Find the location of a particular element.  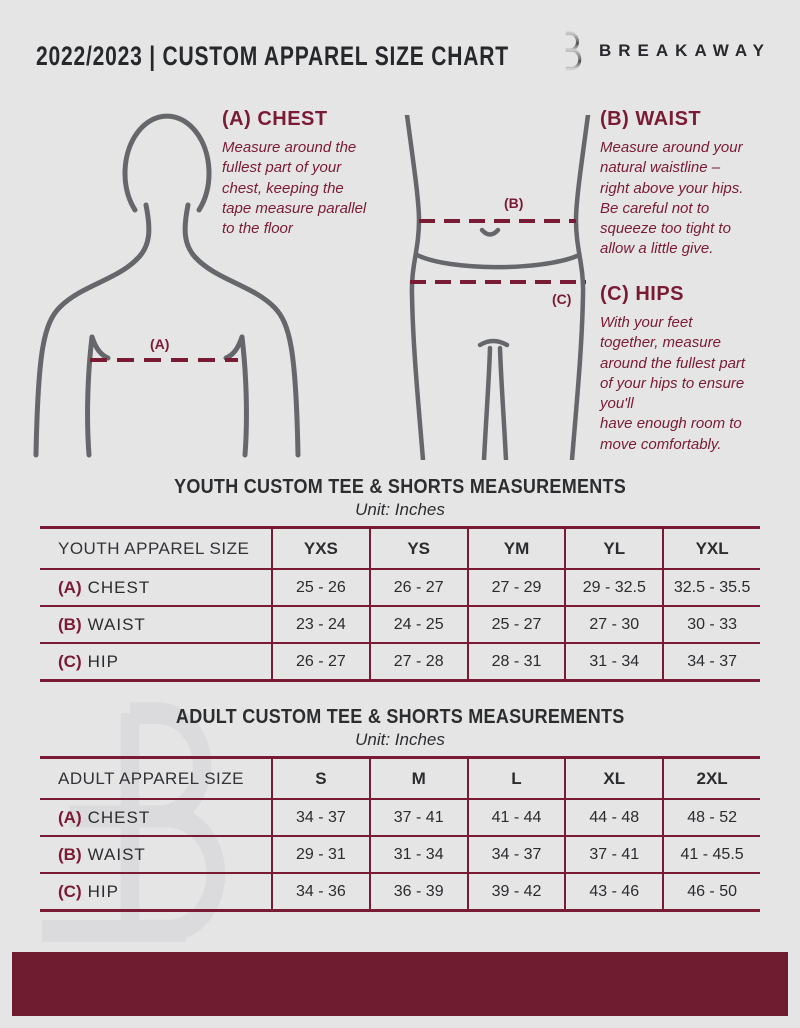

chest-line-label: (A) is located at coordinates (160, 344).